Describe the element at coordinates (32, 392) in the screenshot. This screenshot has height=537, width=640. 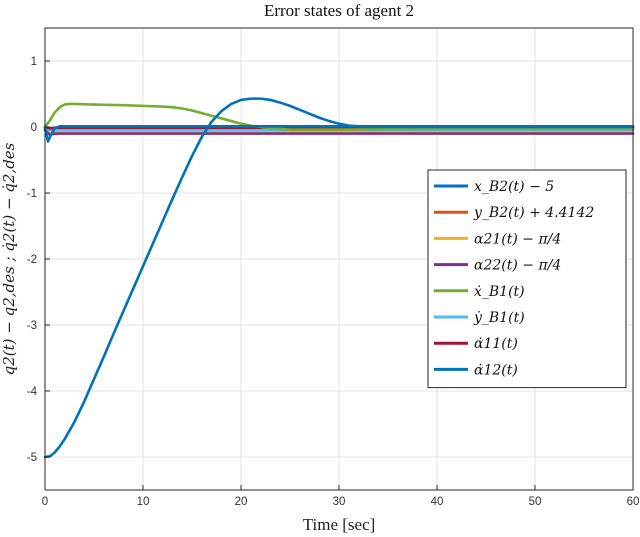
I see `y-tick-label: -4` at that location.